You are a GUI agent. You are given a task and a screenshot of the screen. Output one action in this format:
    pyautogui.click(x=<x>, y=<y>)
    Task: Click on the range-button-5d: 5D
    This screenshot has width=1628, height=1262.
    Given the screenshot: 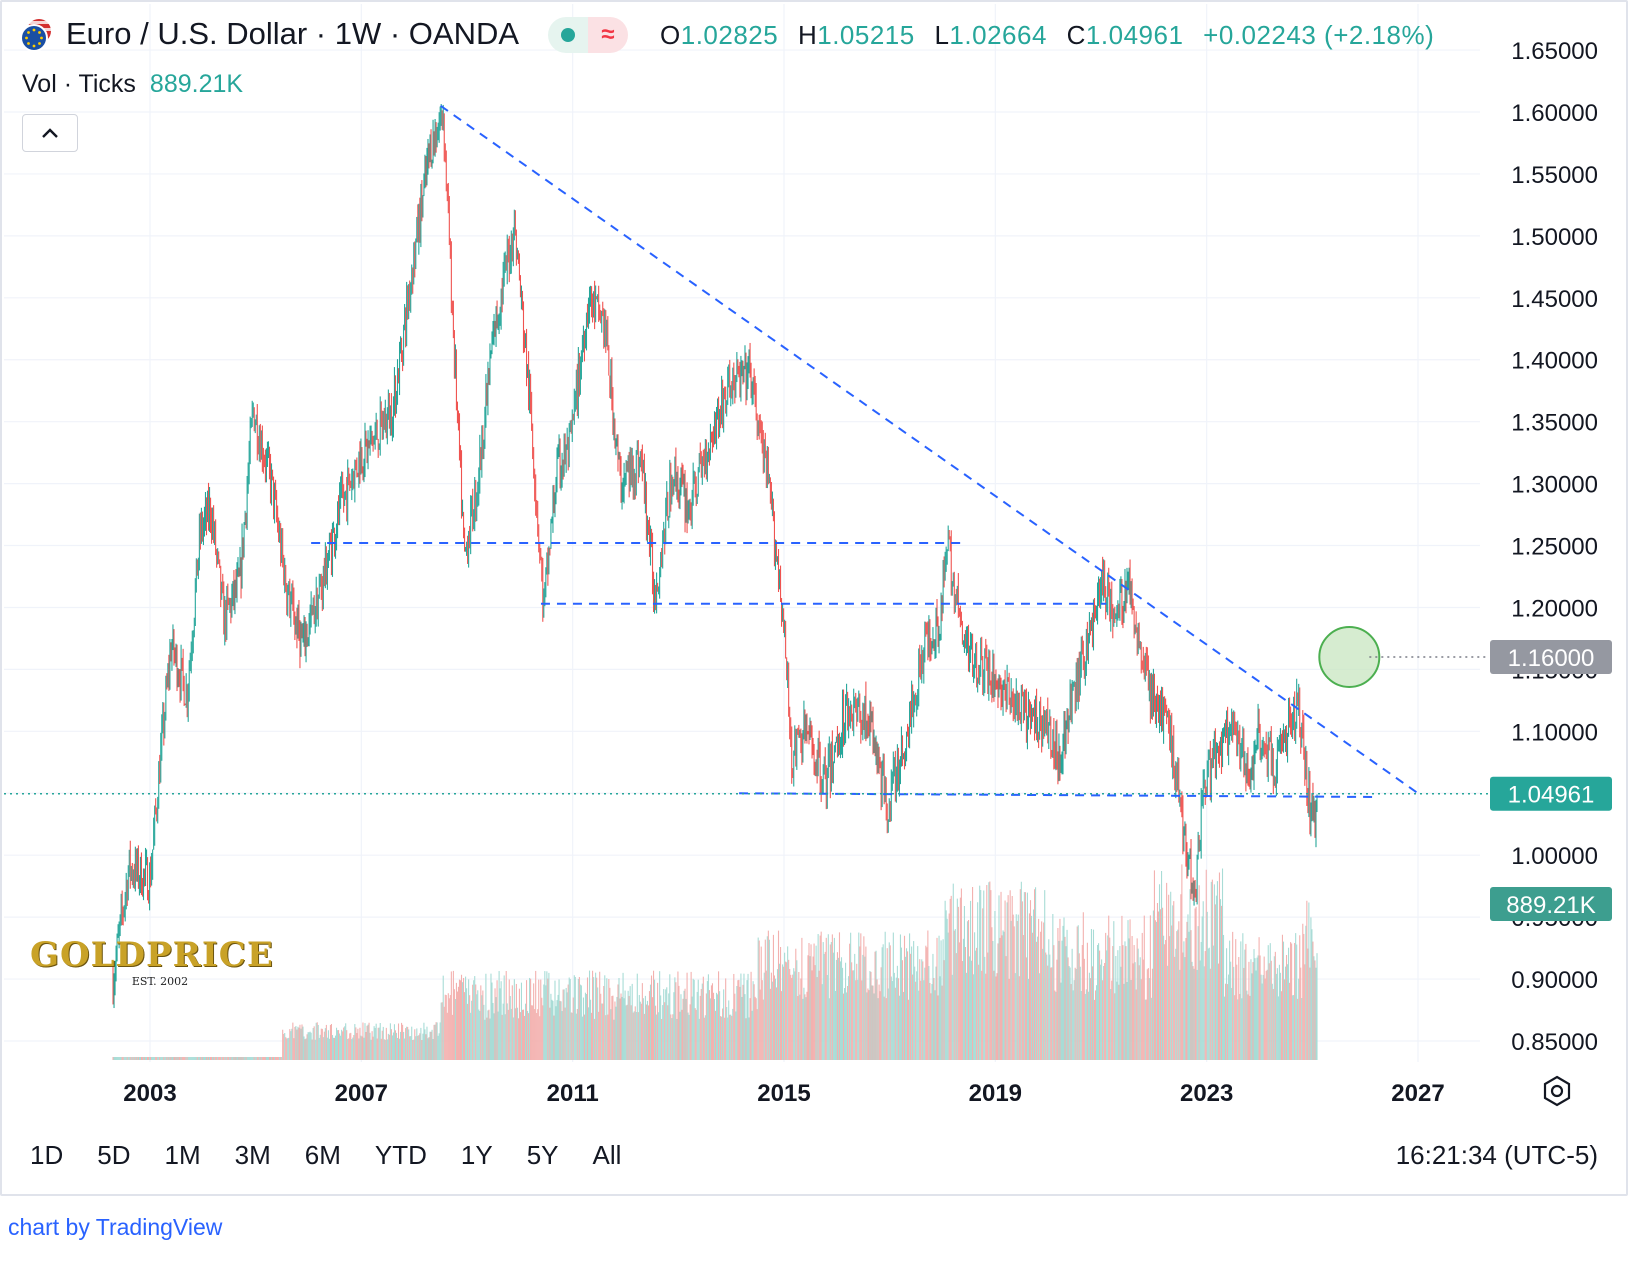 What is the action you would take?
    pyautogui.click(x=114, y=1155)
    